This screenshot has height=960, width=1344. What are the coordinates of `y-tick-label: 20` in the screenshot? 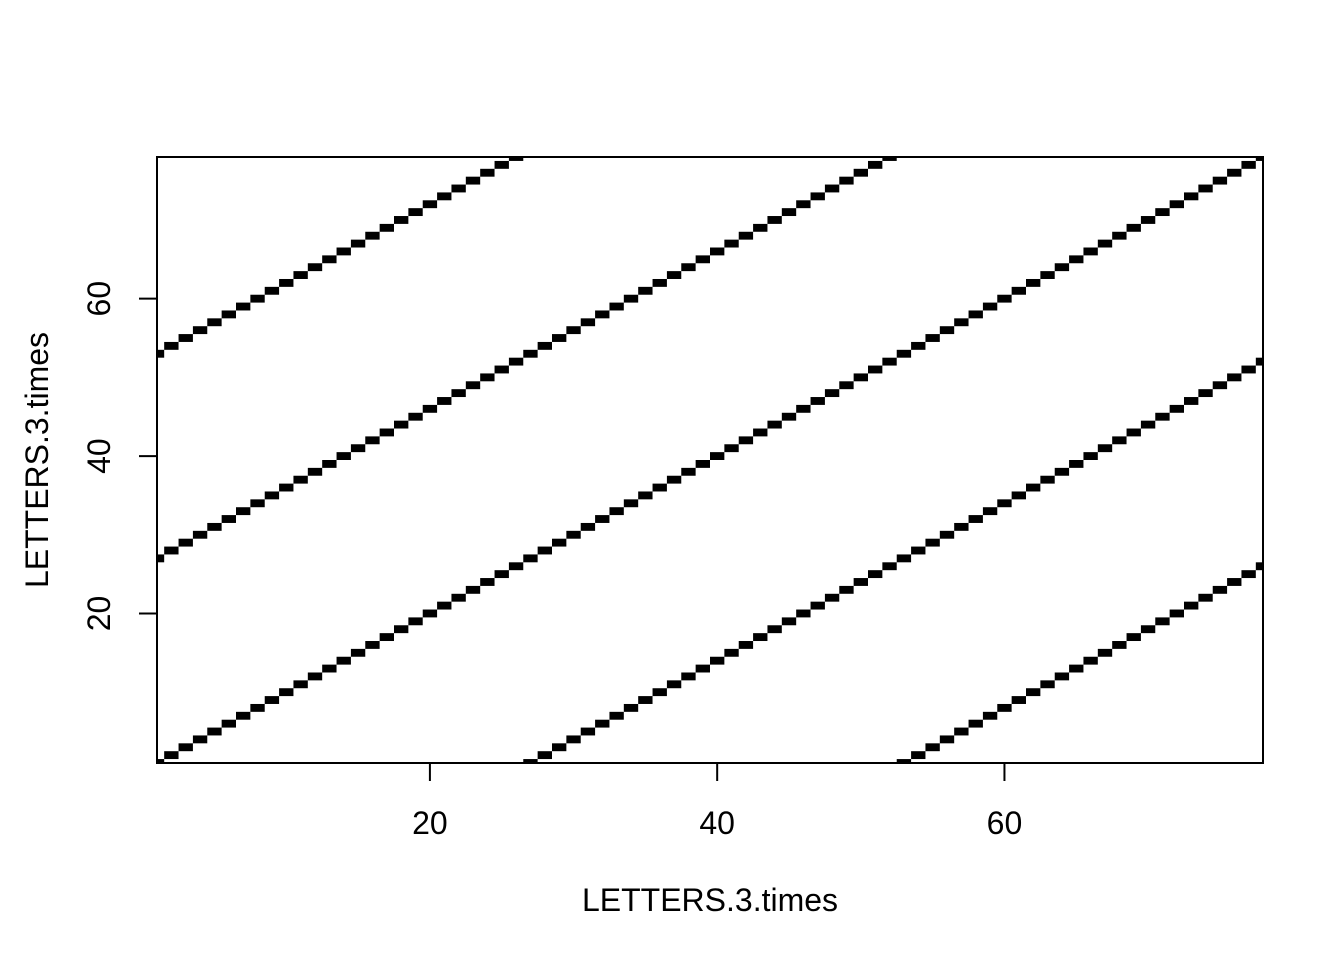 It's located at (99, 614).